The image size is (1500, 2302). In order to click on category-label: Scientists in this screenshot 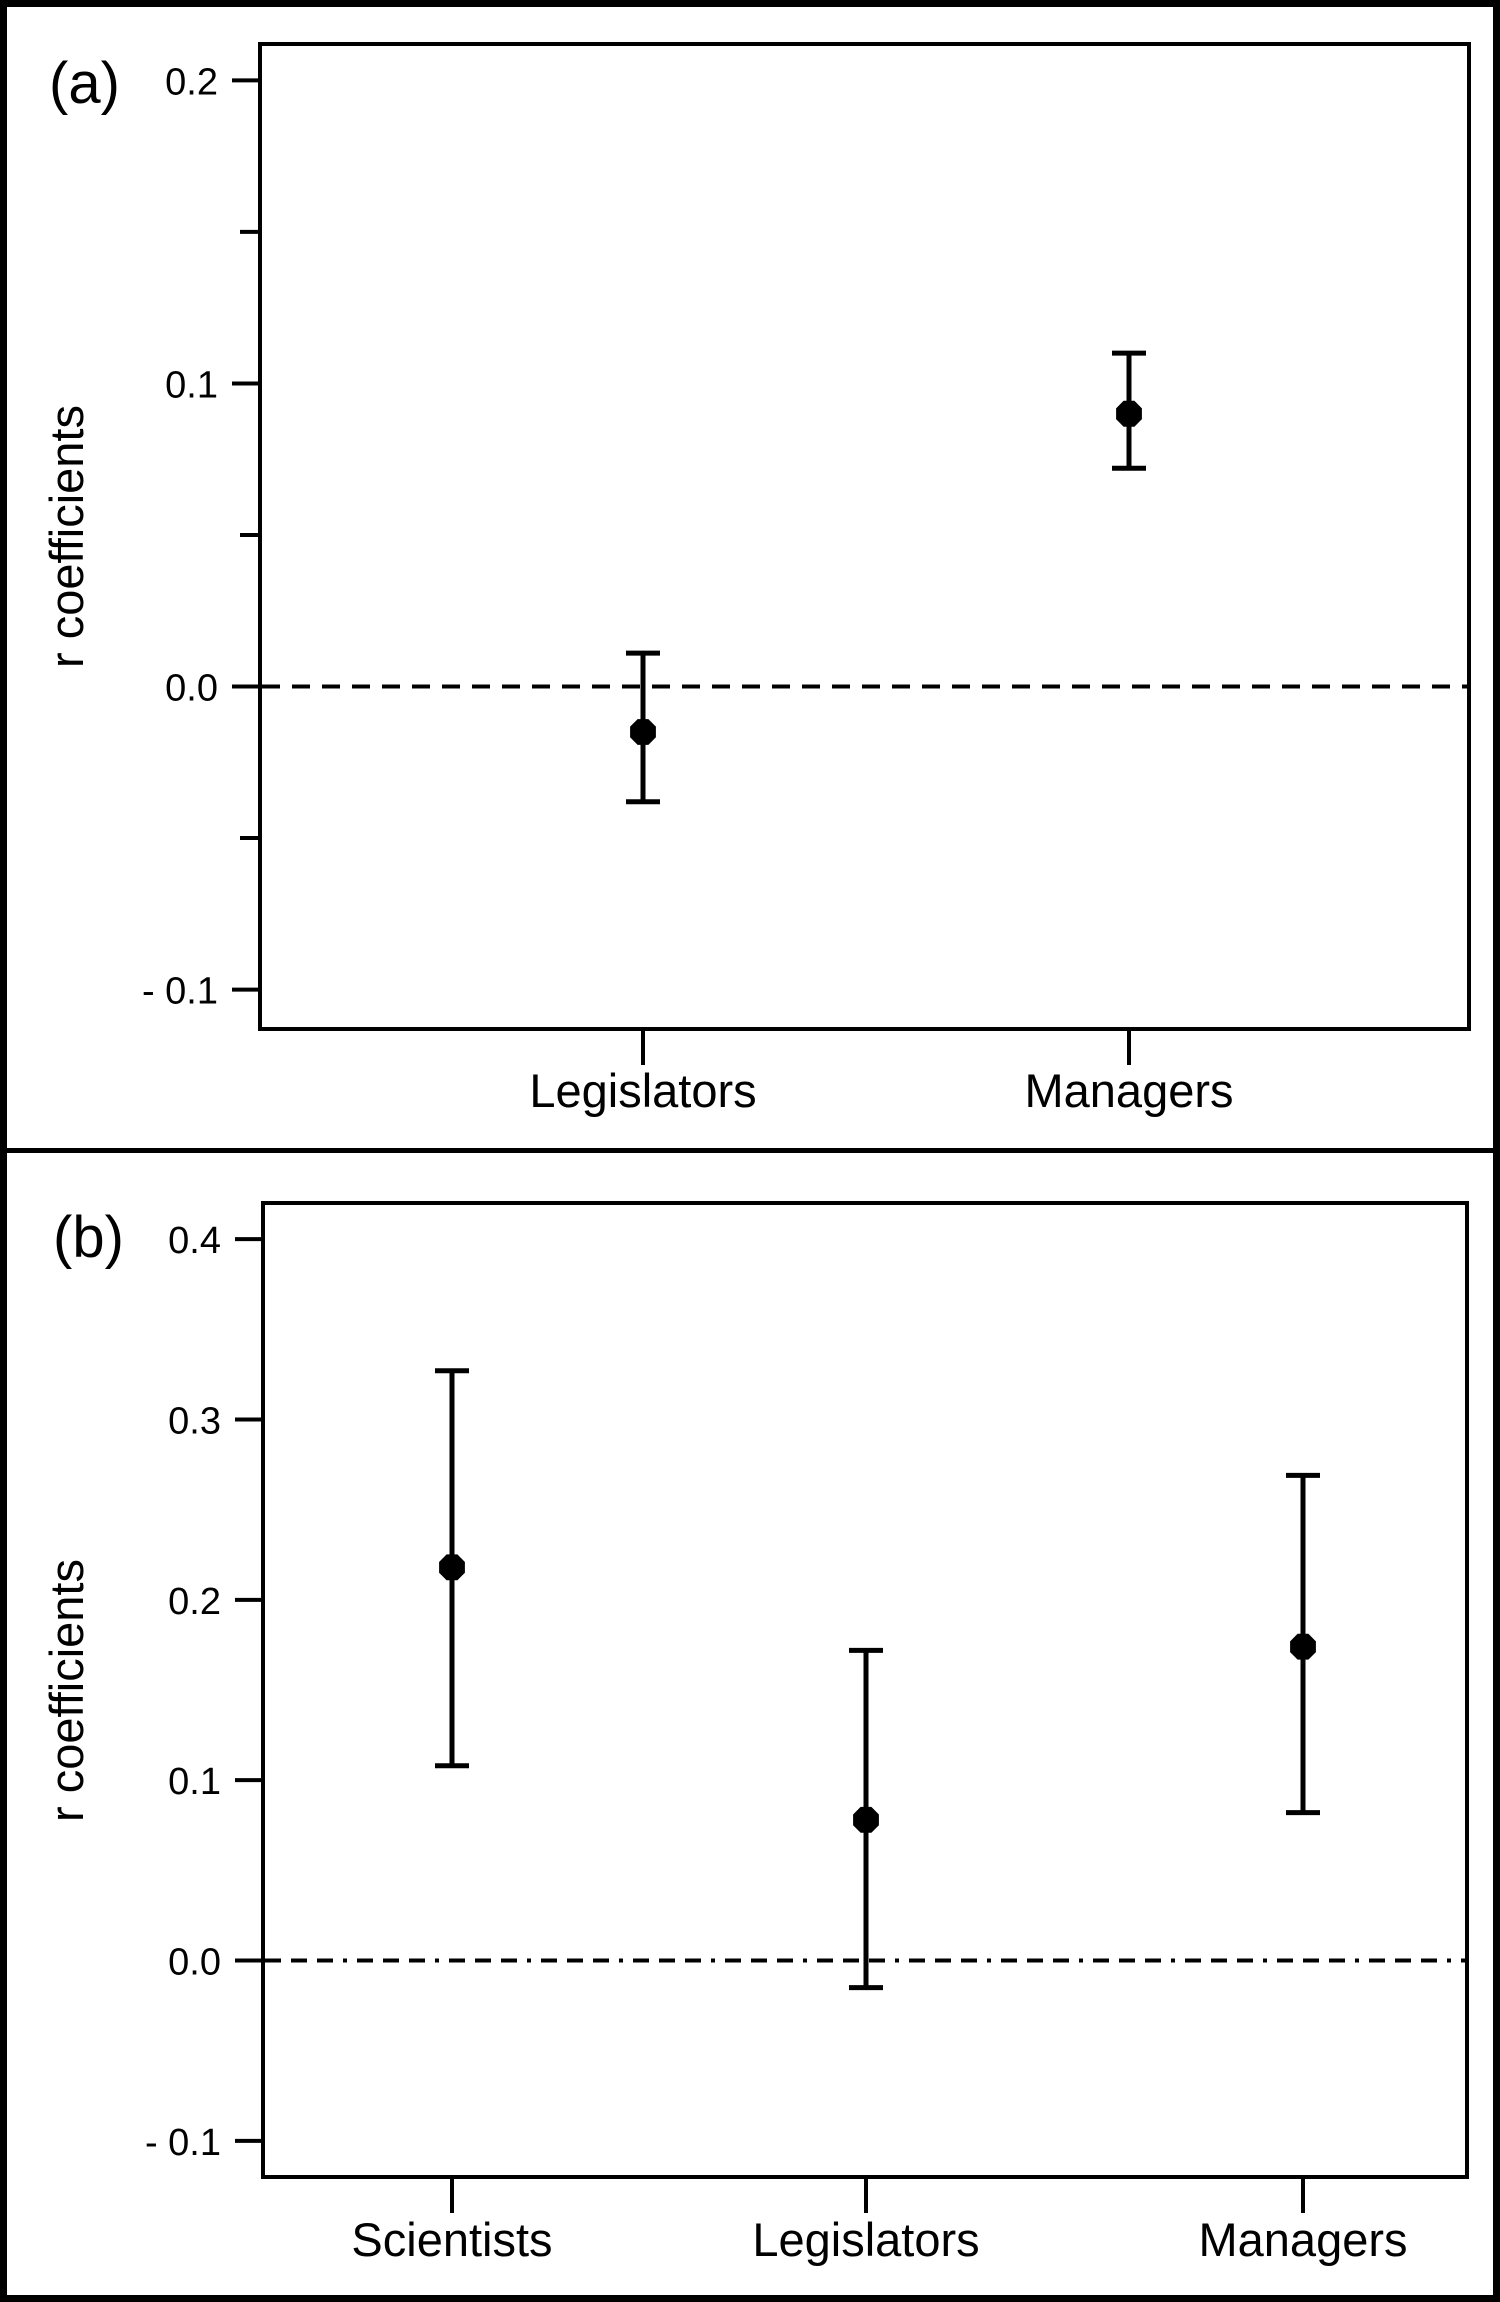, I will do `click(451, 2239)`.